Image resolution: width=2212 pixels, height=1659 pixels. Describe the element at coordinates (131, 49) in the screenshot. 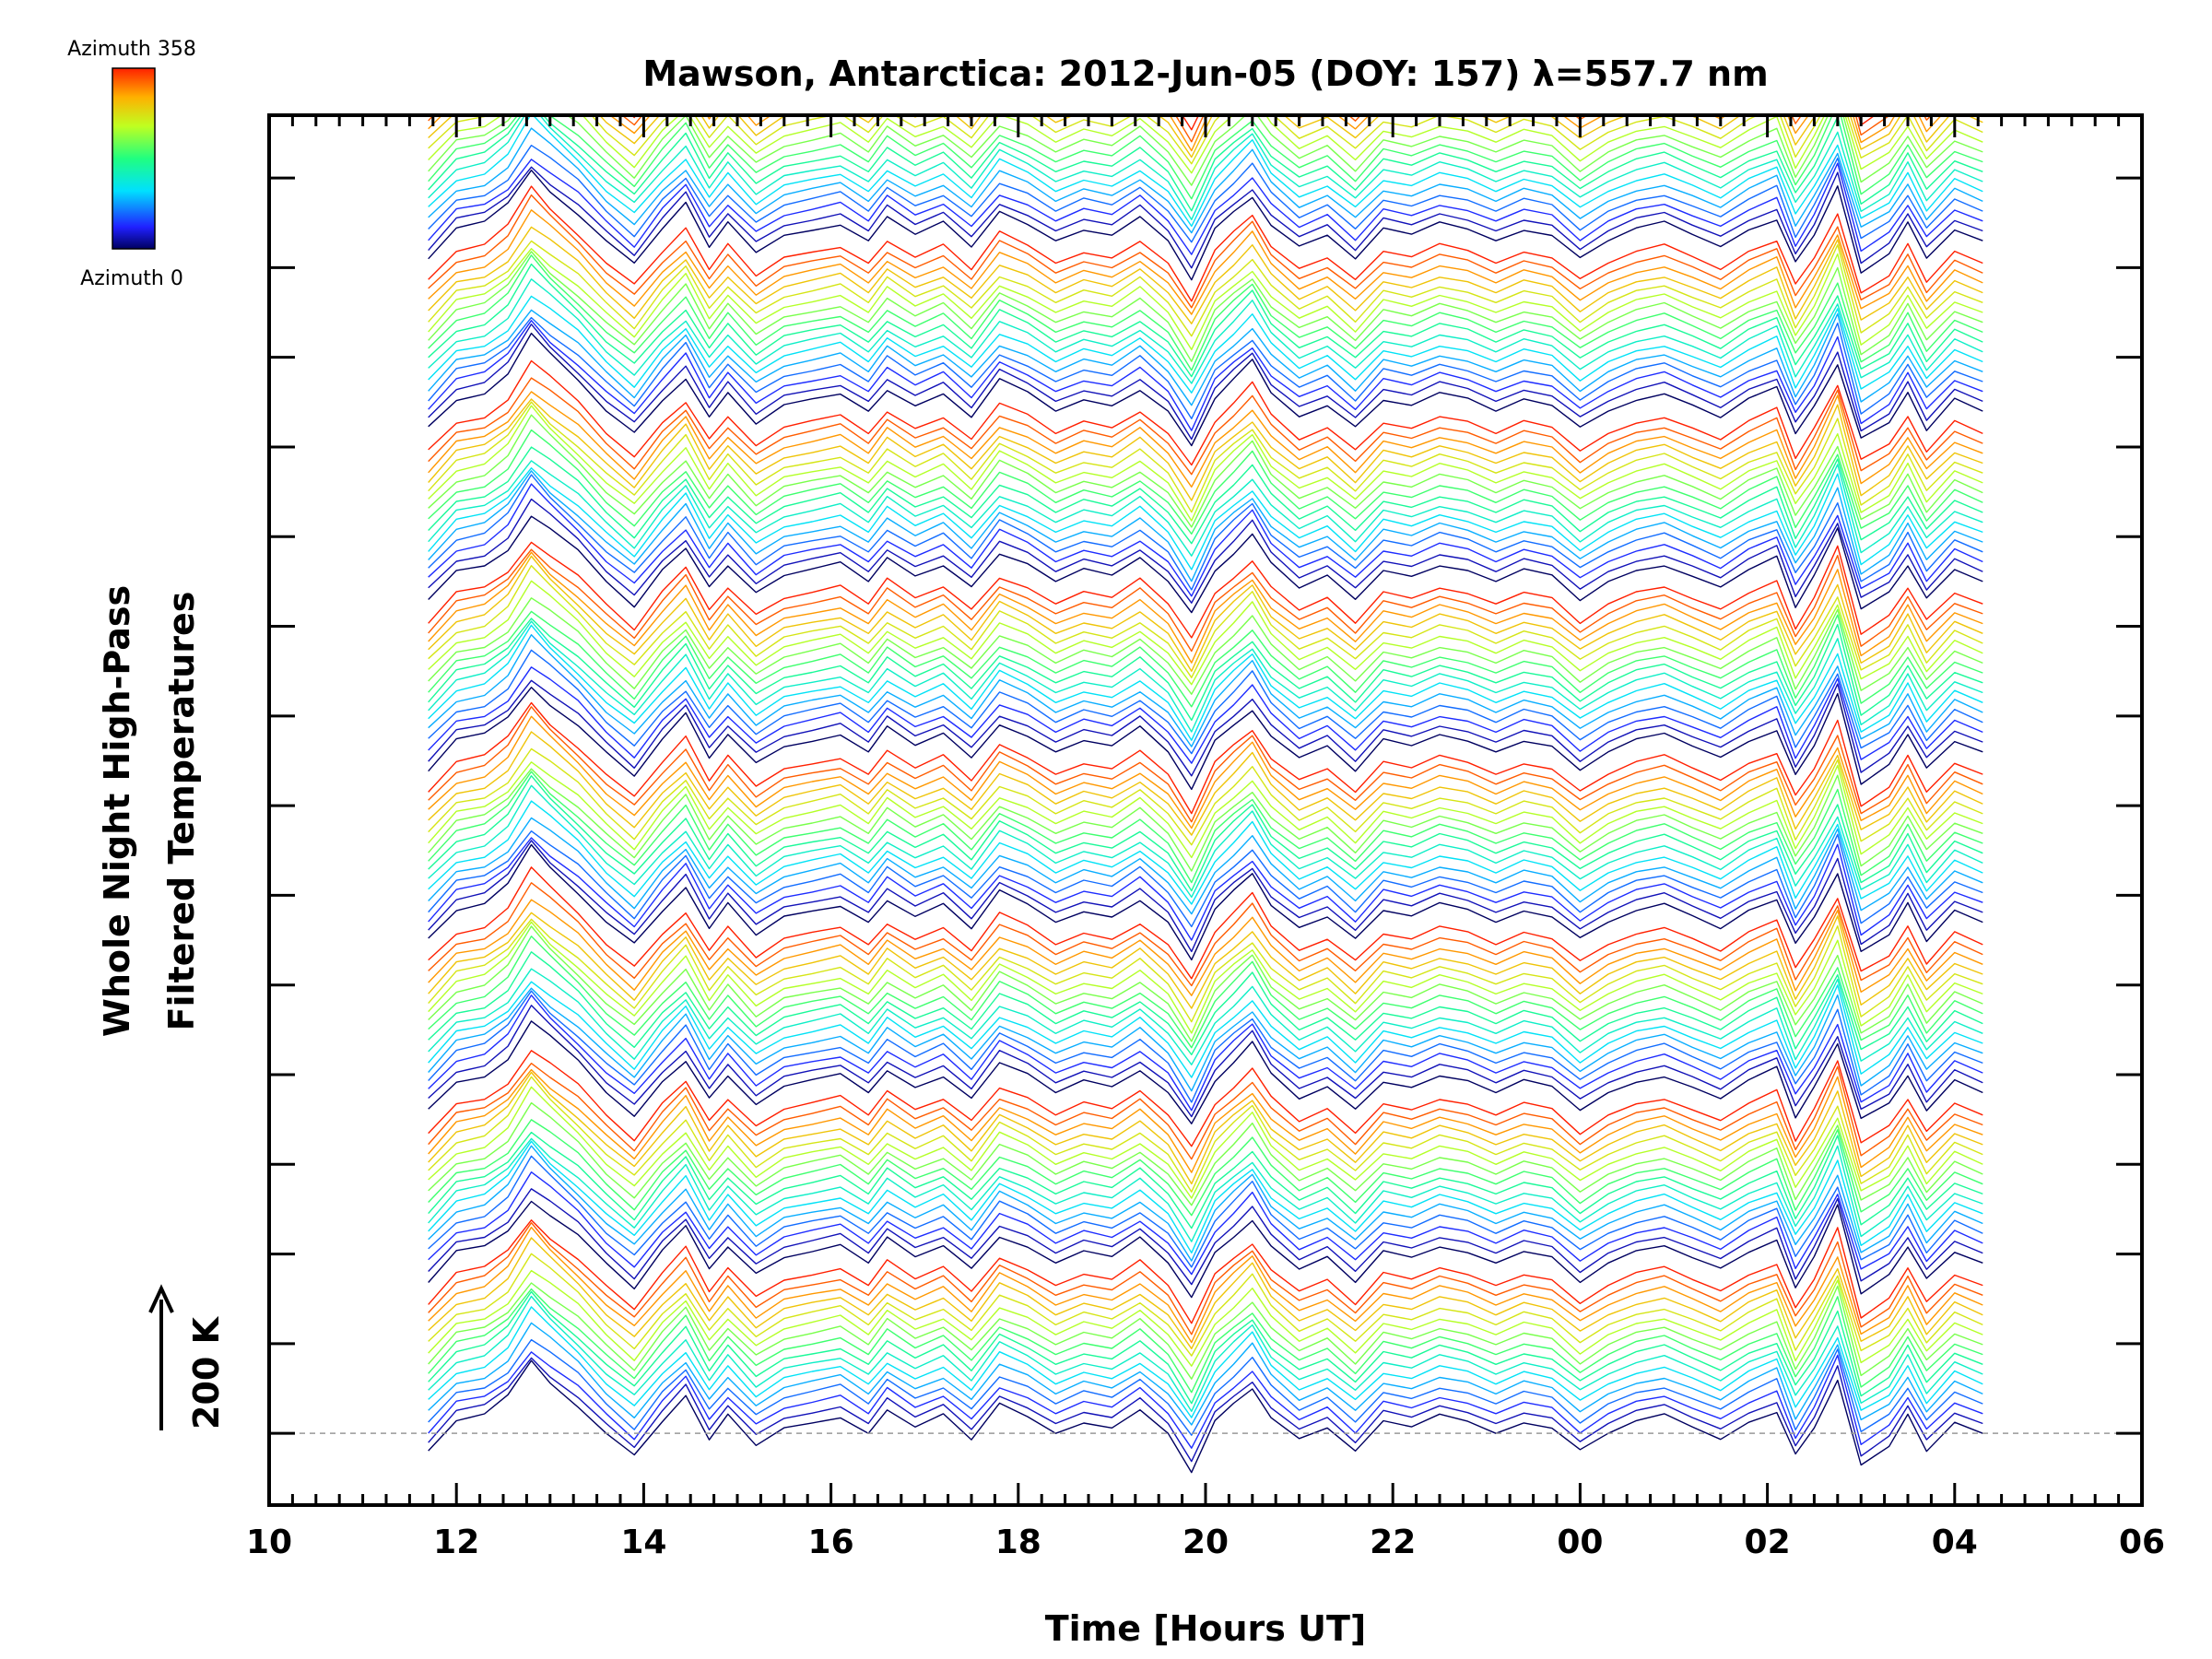

I see `colorbar-top-label: Azimuth 358` at that location.